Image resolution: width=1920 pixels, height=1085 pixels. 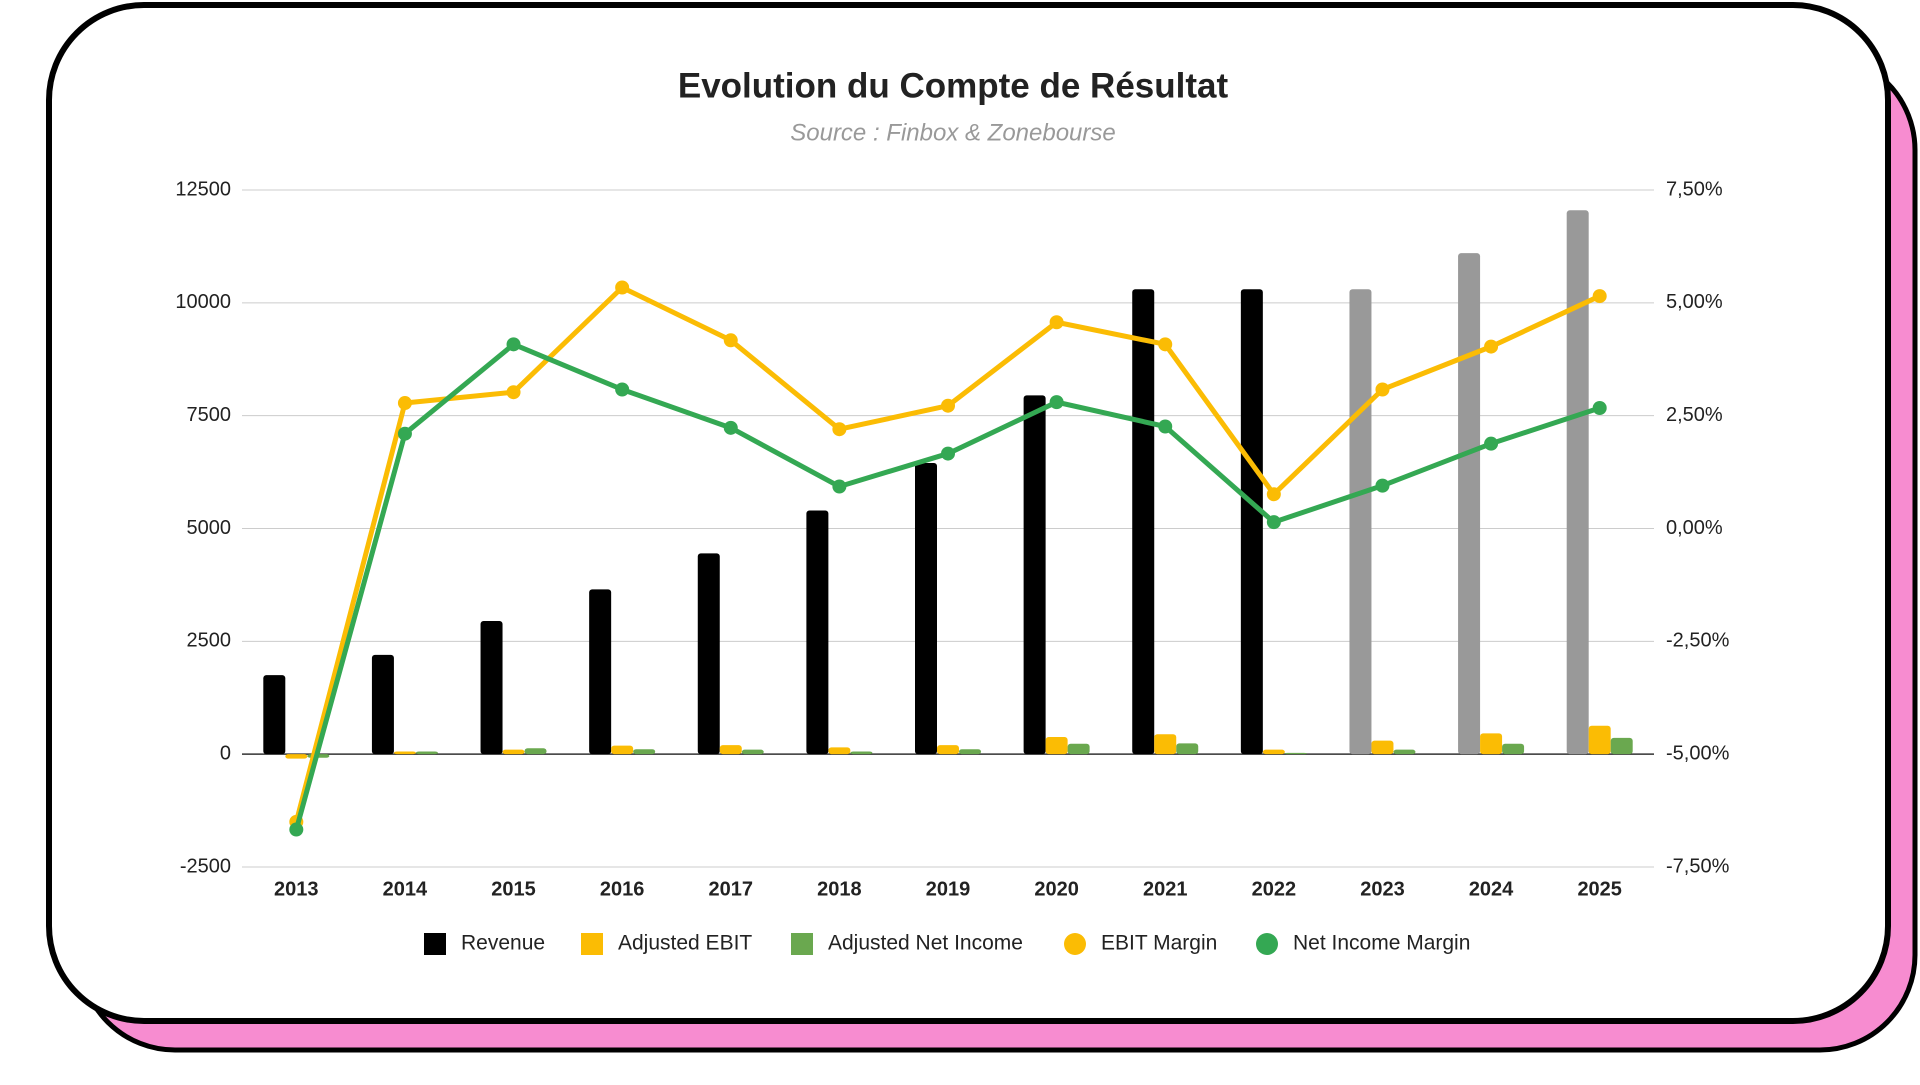 What do you see at coordinates (685, 943) in the screenshot?
I see `legend-label: Adjusted EBIT` at bounding box center [685, 943].